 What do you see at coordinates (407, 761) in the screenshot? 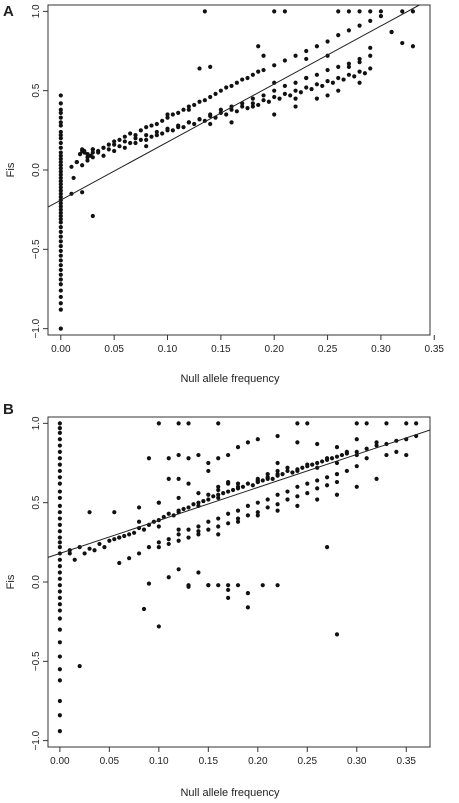
I see `x-tick-label-b: 0.35` at bounding box center [407, 761].